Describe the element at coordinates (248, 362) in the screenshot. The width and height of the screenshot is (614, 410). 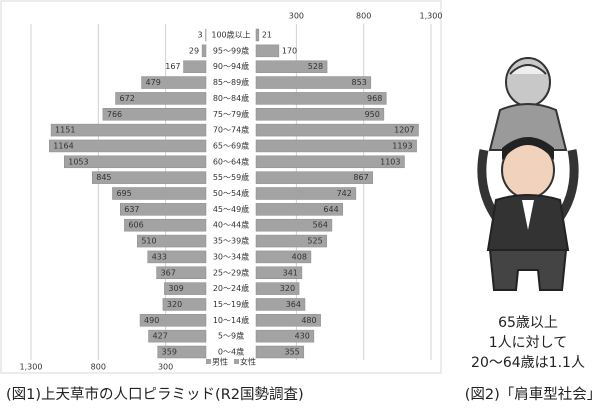
I see `legend-label: 女性` at that location.